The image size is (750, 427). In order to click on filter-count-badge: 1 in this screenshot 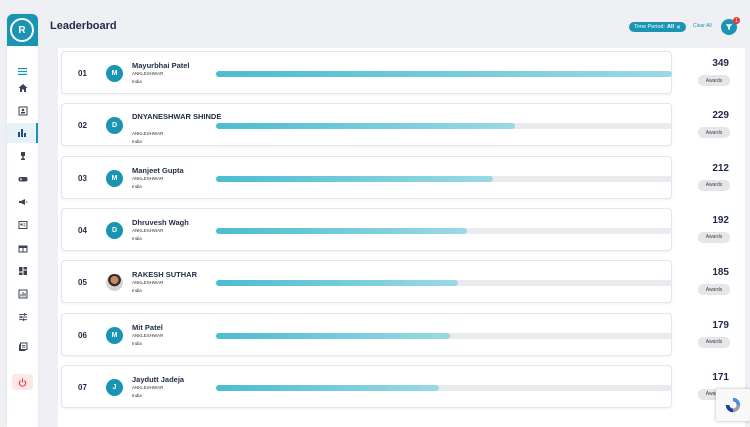, I will do `click(736, 20)`.